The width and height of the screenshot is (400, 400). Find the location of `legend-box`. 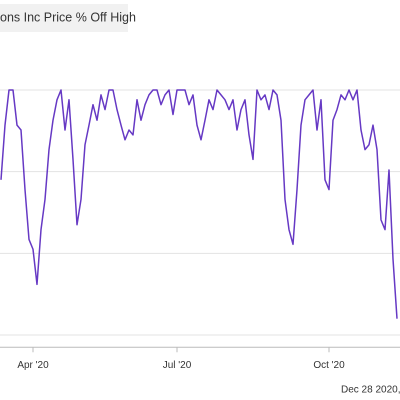

legend-box is located at coordinates (64, 18).